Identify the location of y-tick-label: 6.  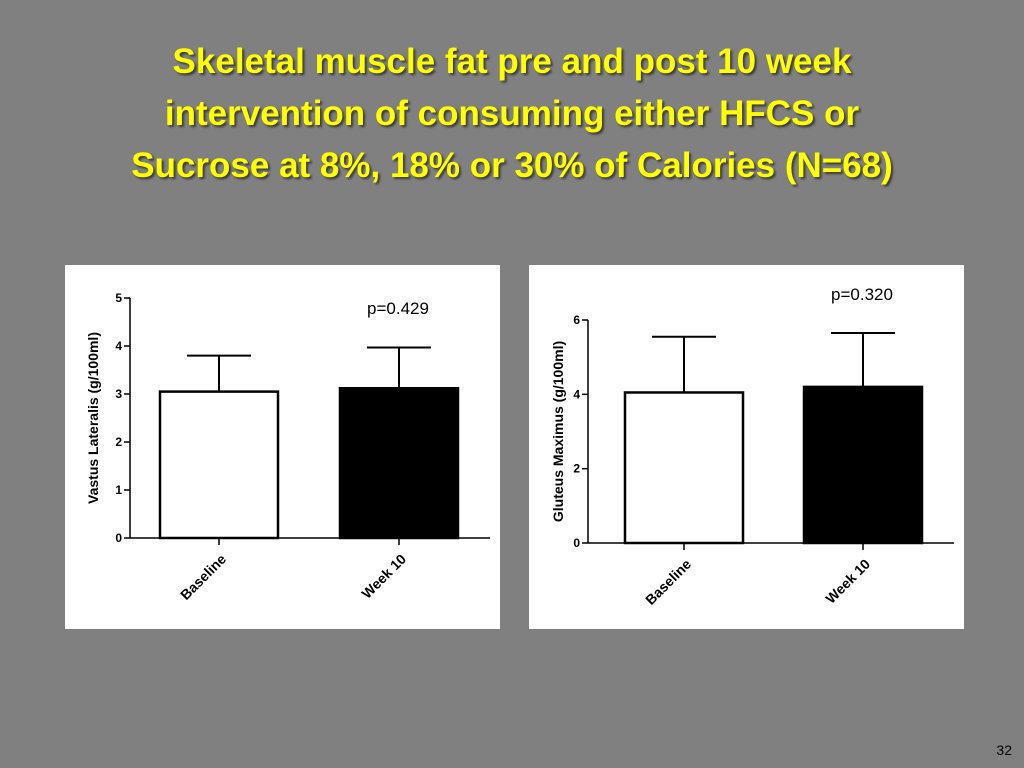
(576, 320).